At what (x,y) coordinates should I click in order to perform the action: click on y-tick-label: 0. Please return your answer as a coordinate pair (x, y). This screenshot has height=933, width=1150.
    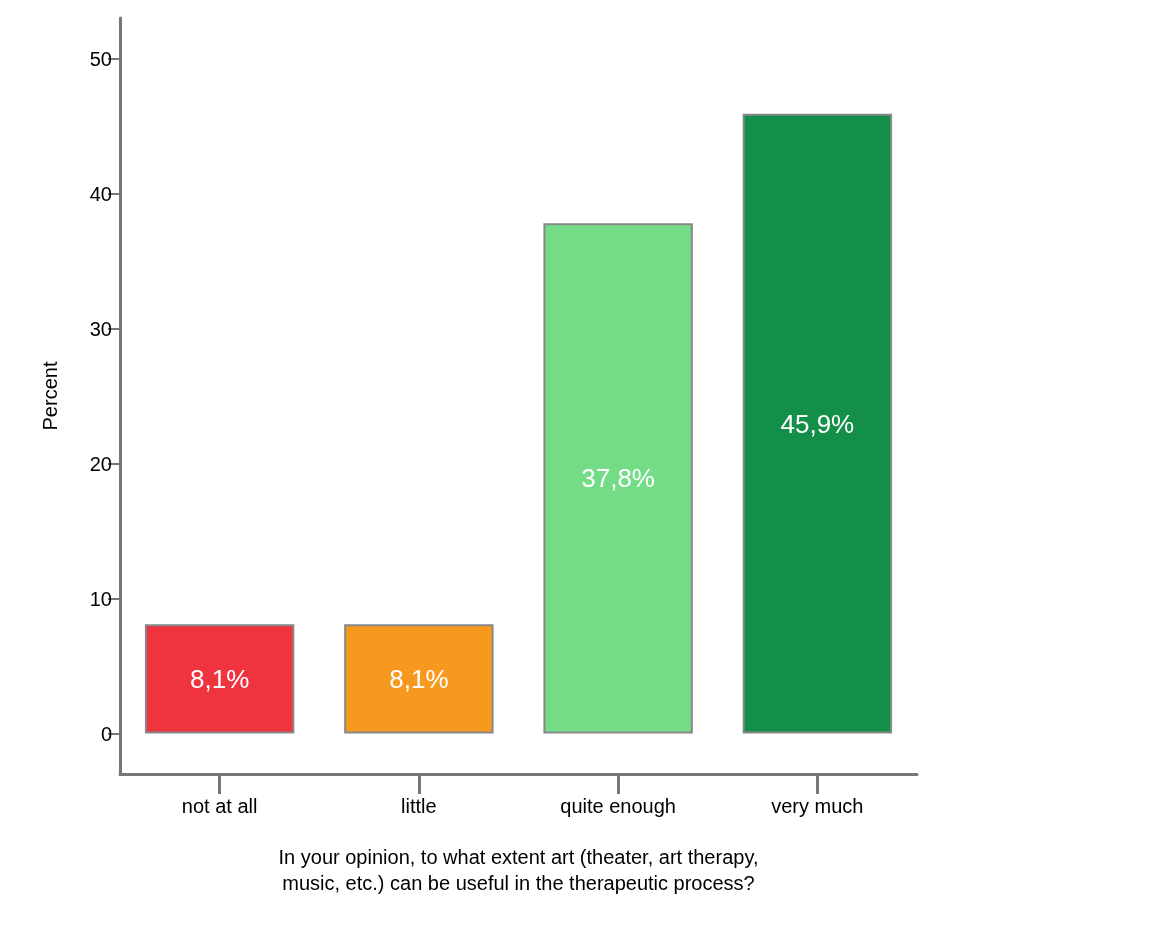
    Looking at the image, I should click on (106, 733).